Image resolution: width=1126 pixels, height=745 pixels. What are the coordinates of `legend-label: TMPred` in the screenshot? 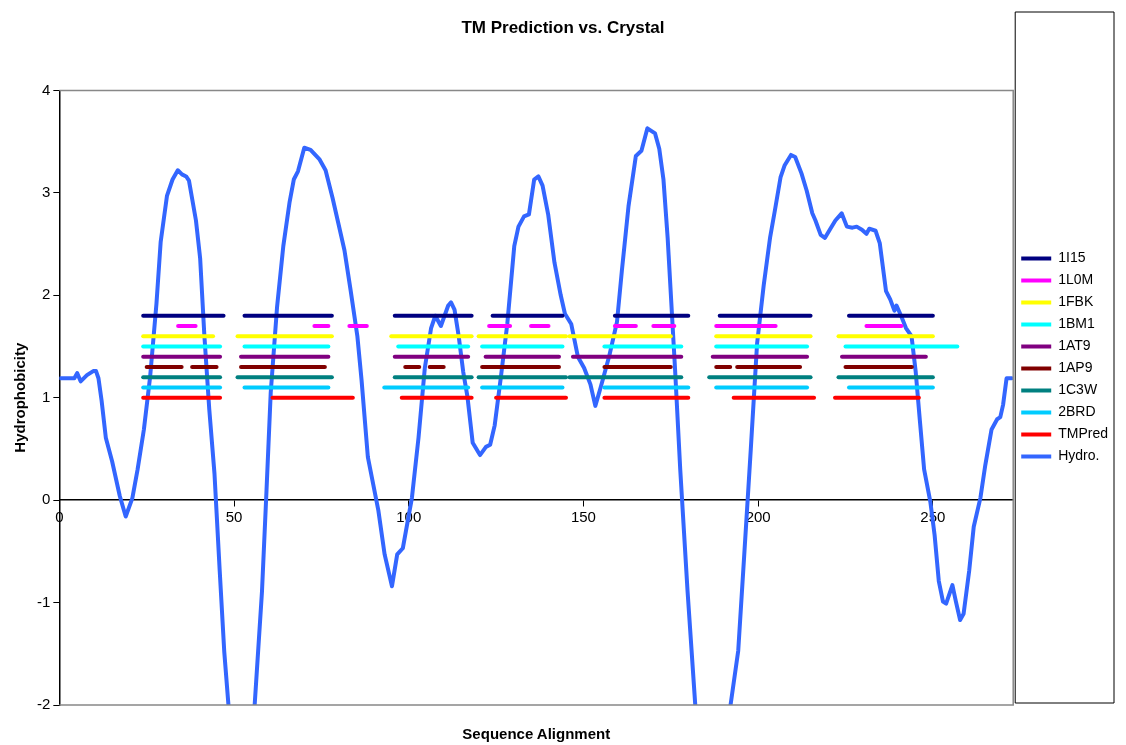 It's located at (1083, 433).